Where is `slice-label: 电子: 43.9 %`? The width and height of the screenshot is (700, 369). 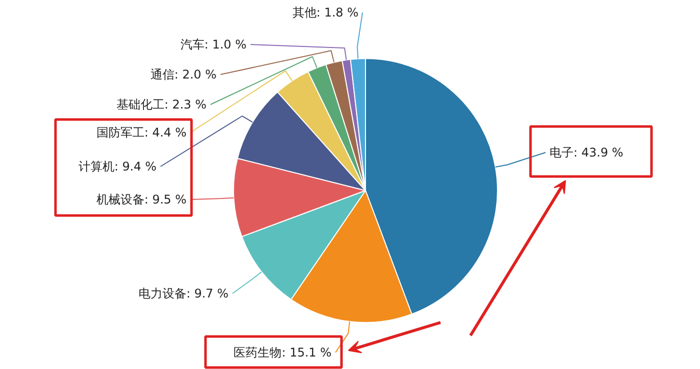
slice-label: 电子: 43.9 % is located at coordinates (587, 153).